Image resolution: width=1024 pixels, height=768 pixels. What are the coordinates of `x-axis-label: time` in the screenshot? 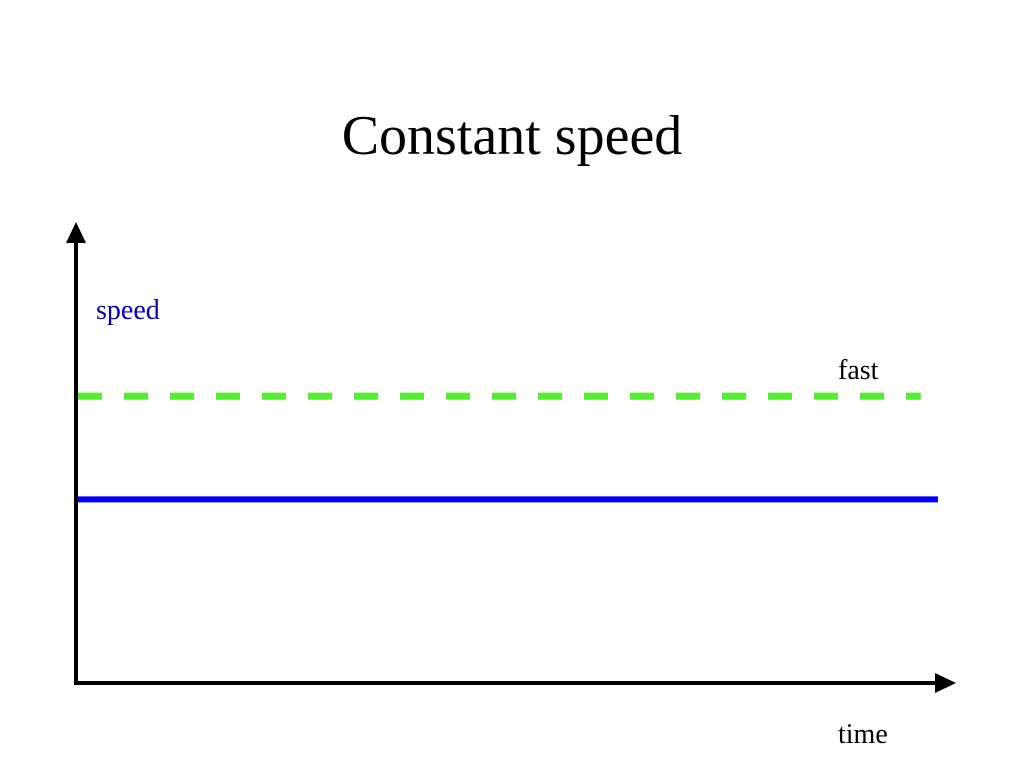 It's located at (863, 734).